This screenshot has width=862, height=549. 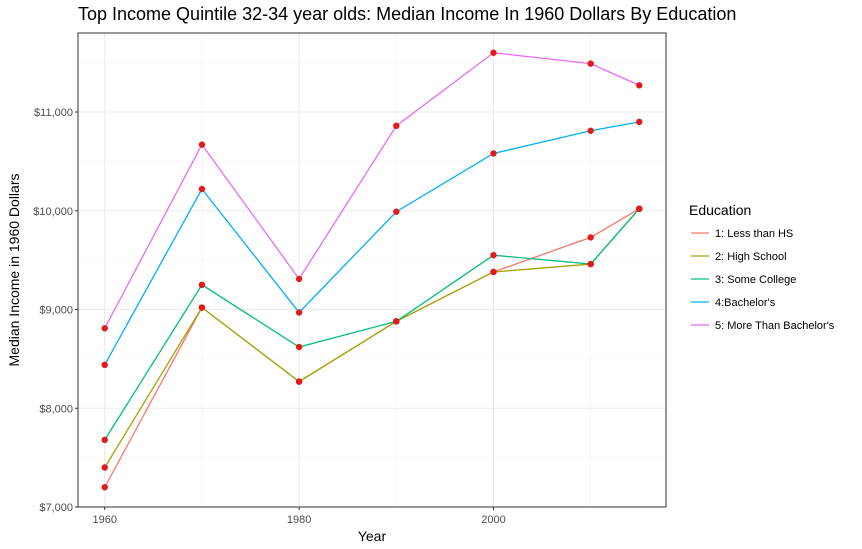 I want to click on legend-label: 3: Some College, so click(x=755, y=280).